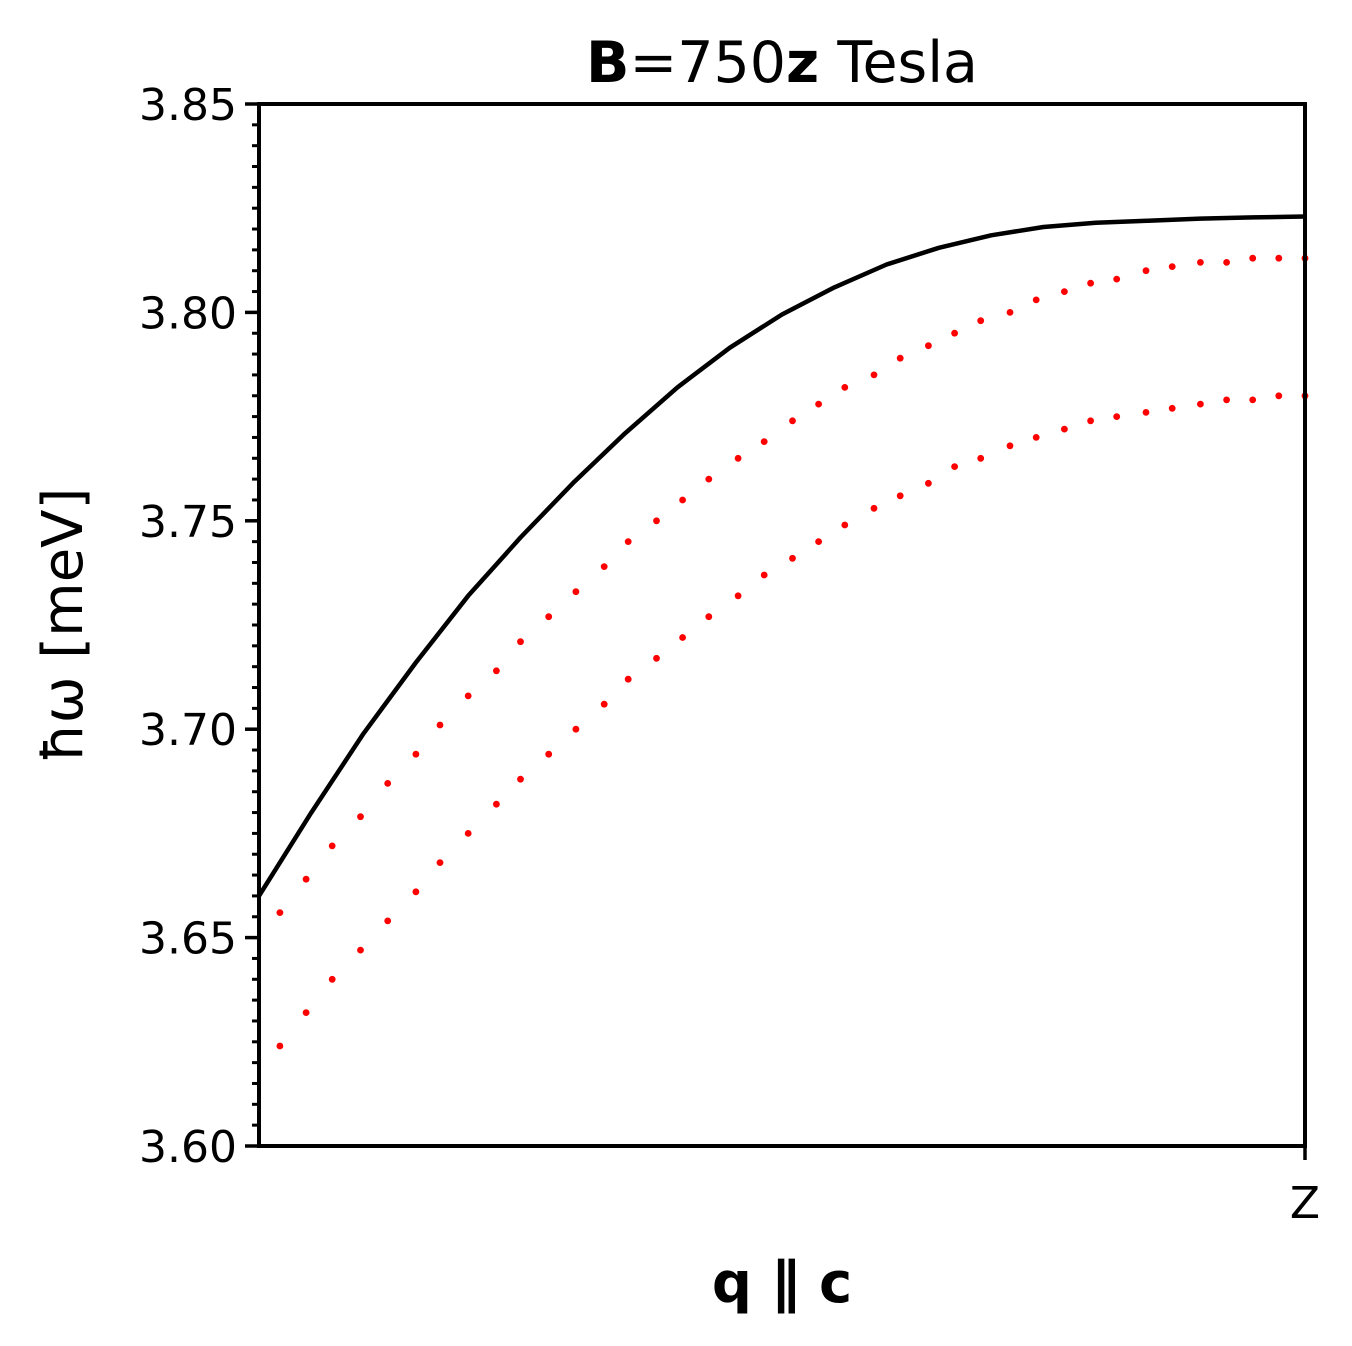 The width and height of the screenshot is (1352, 1346). What do you see at coordinates (782, 1283) in the screenshot?
I see `x-axis-label: q ∥ c` at bounding box center [782, 1283].